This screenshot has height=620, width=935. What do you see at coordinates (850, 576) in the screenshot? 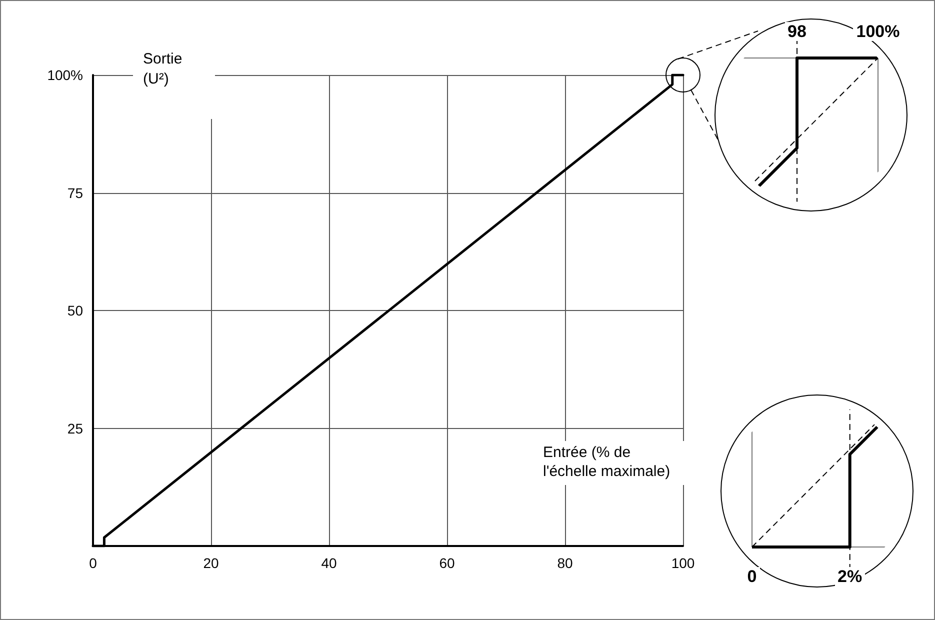
I see `text: 2%` at bounding box center [850, 576].